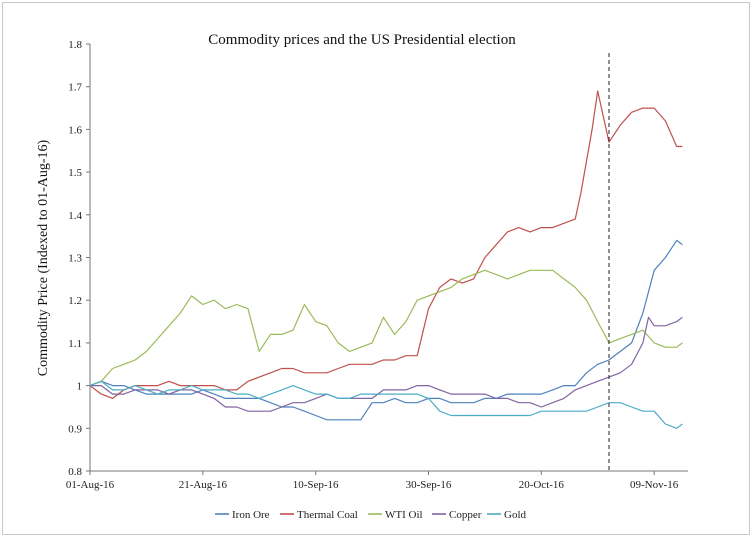 The height and width of the screenshot is (539, 754). I want to click on series-line-copper, so click(386, 364).